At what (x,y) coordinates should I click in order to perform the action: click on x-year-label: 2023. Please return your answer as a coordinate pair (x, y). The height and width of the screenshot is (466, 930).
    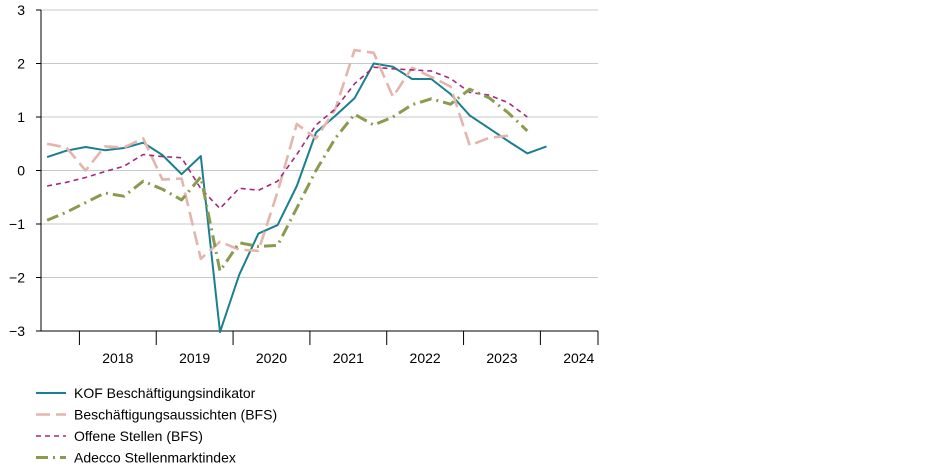
    Looking at the image, I should click on (501, 358).